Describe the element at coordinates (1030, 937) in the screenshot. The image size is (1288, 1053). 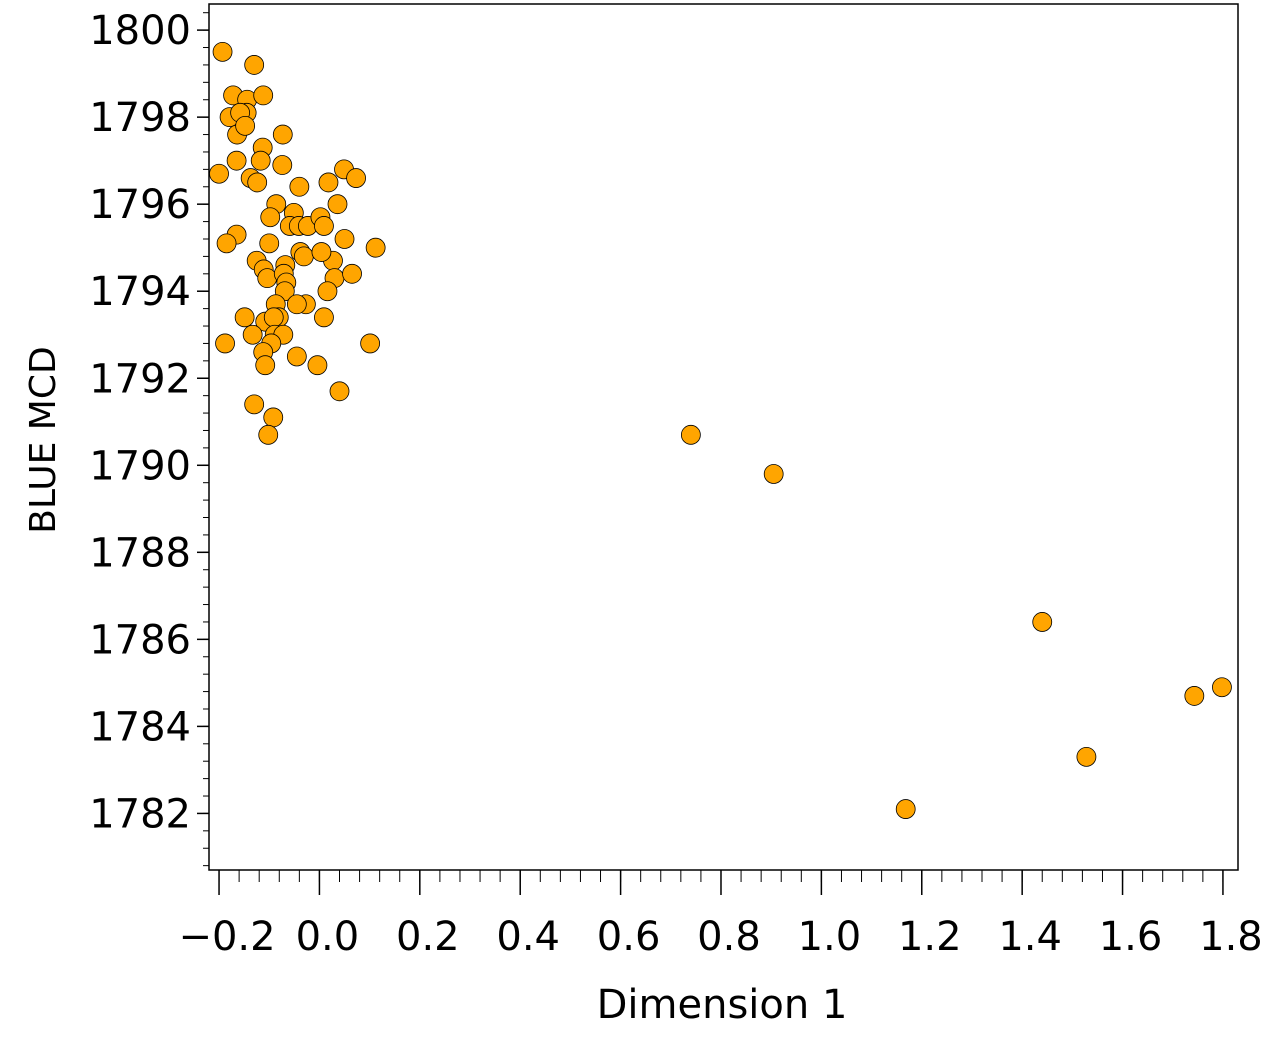
I see `x-tick-label: 1.4` at that location.